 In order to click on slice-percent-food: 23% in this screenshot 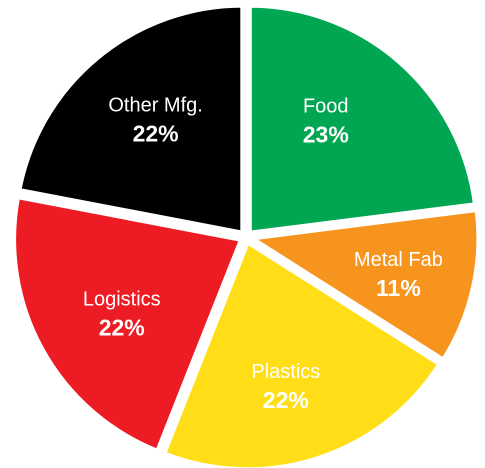, I will do `click(326, 135)`.